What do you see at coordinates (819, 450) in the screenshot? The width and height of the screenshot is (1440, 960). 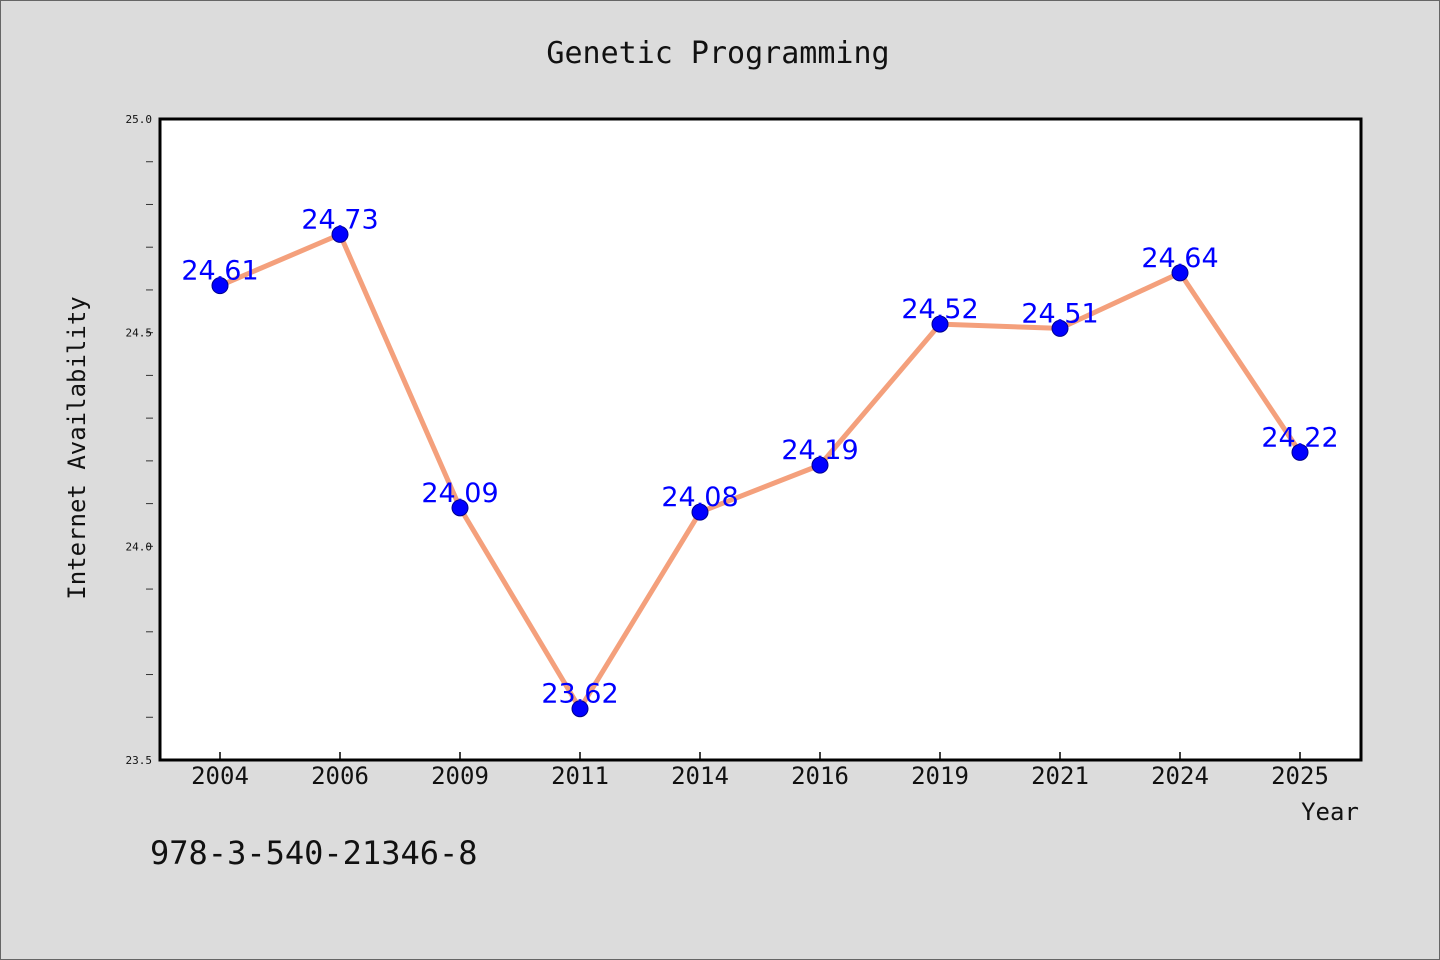 I see `data-label: 24.19` at bounding box center [819, 450].